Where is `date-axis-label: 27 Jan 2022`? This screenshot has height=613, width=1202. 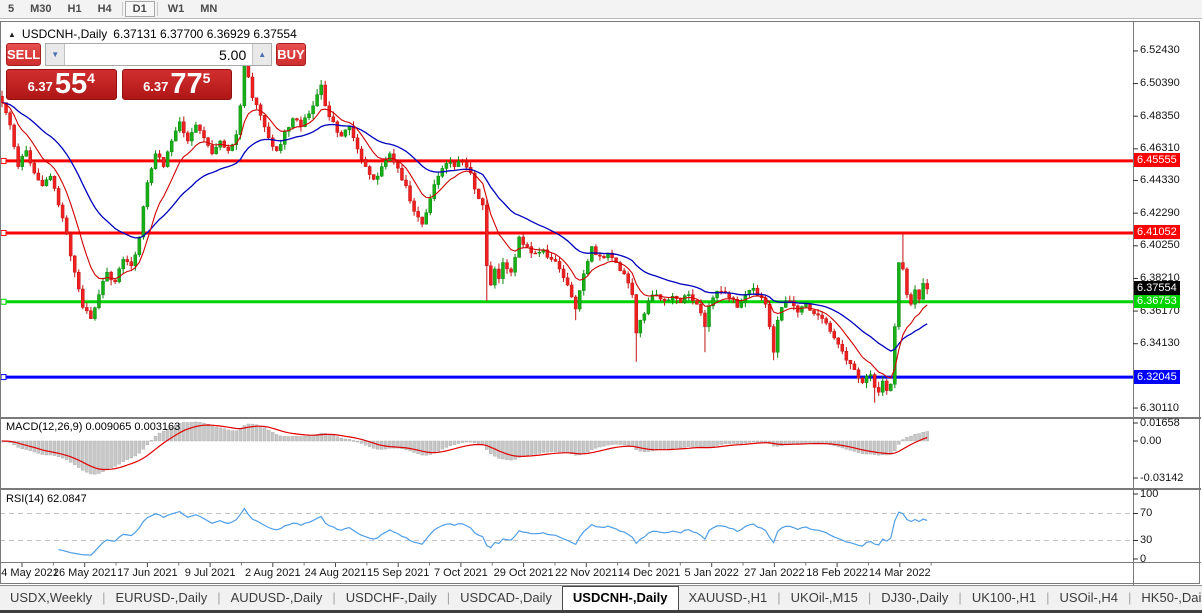
date-axis-label: 27 Jan 2022 is located at coordinates (774, 573).